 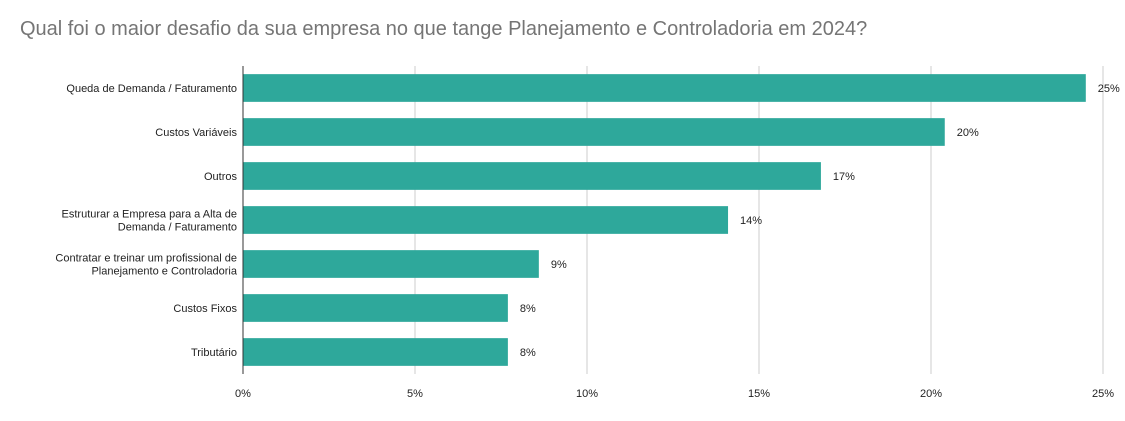 I want to click on x-tick-label: 5%, so click(x=415, y=394).